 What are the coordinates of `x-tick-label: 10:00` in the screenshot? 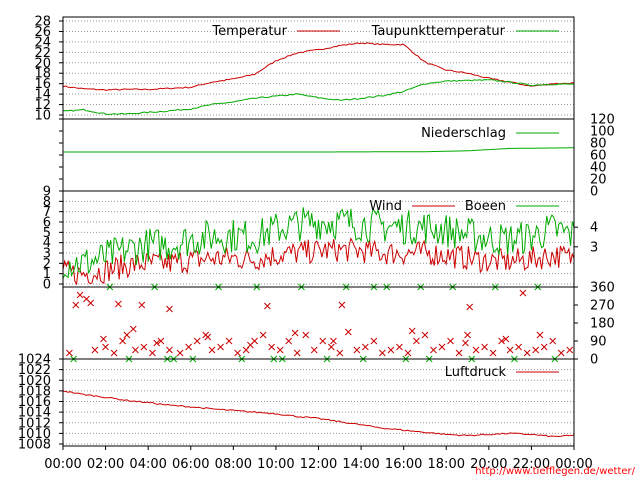 It's located at (275, 464).